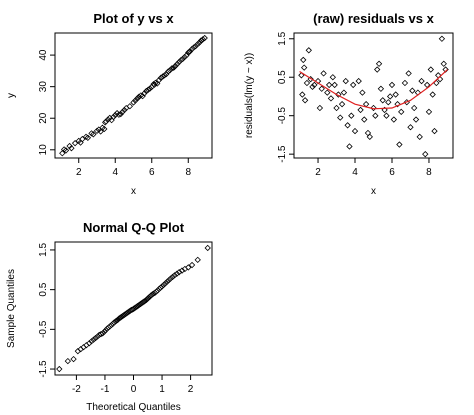  I want to click on panel3-ylabel: Sample Quantiles, so click(11, 308).